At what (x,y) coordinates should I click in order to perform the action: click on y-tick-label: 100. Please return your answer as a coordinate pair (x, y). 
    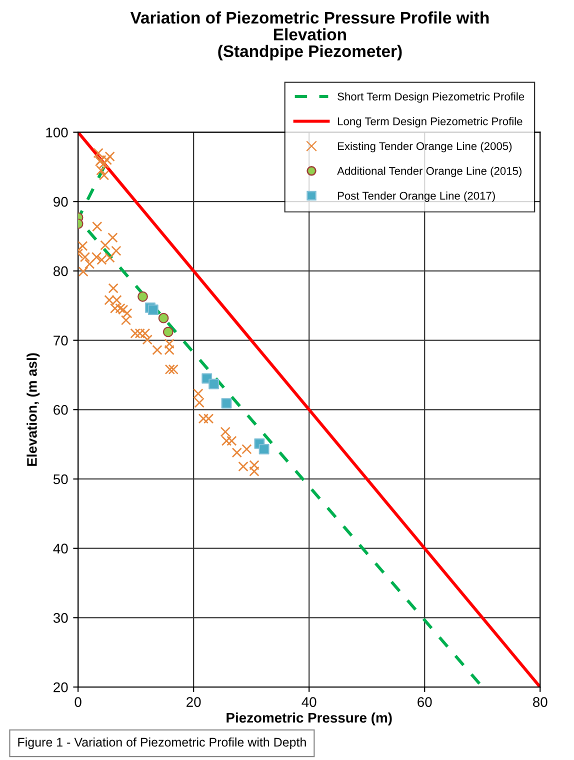
    Looking at the image, I should click on (57, 133).